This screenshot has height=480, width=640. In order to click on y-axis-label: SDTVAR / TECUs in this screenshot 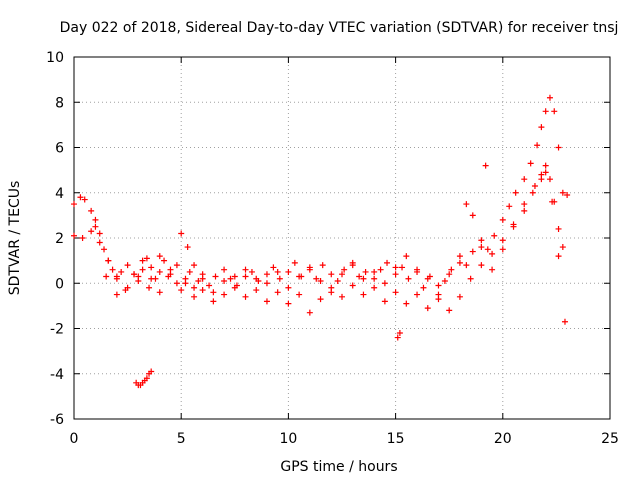, I will do `click(15, 238)`.